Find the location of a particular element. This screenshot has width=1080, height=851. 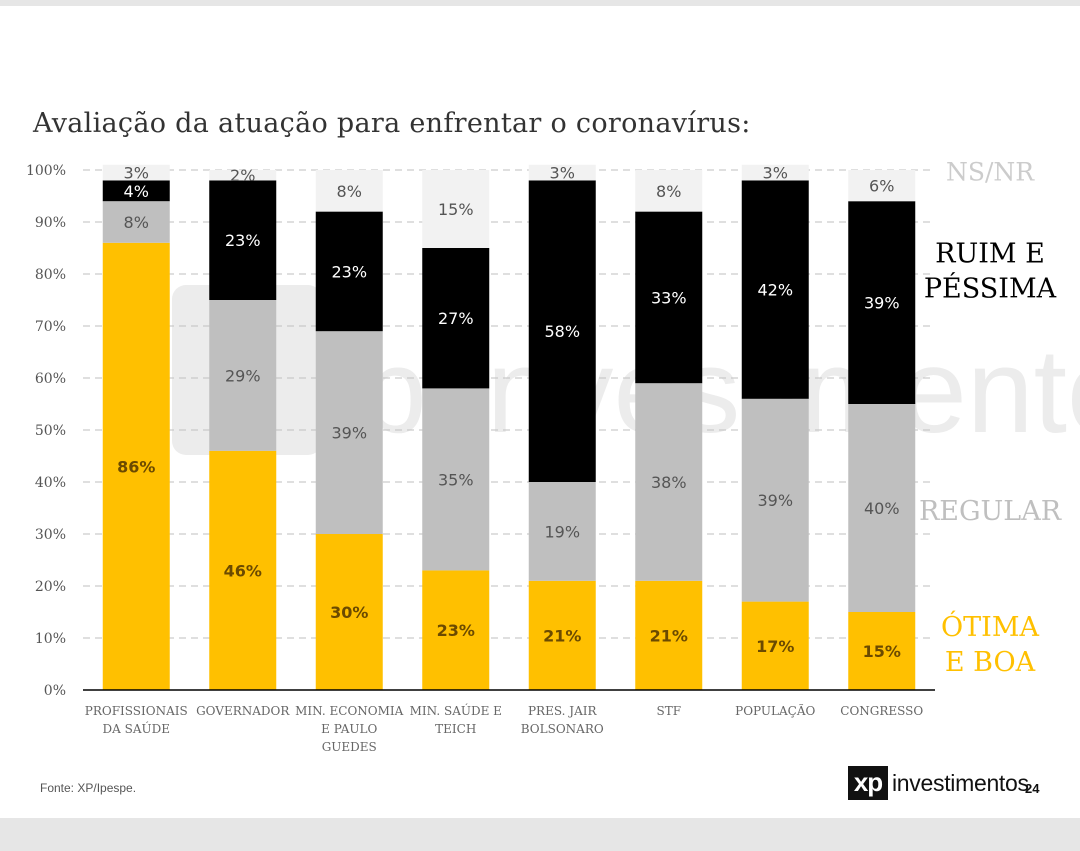

data-label: 19% is located at coordinates (562, 531).